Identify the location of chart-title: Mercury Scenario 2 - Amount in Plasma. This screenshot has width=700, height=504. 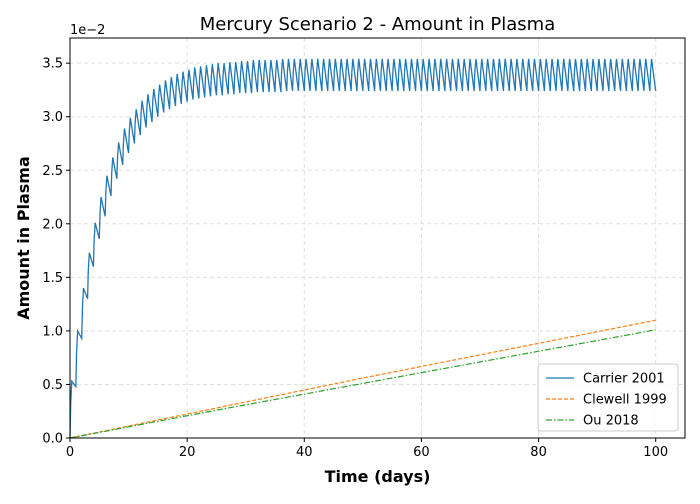
(377, 24).